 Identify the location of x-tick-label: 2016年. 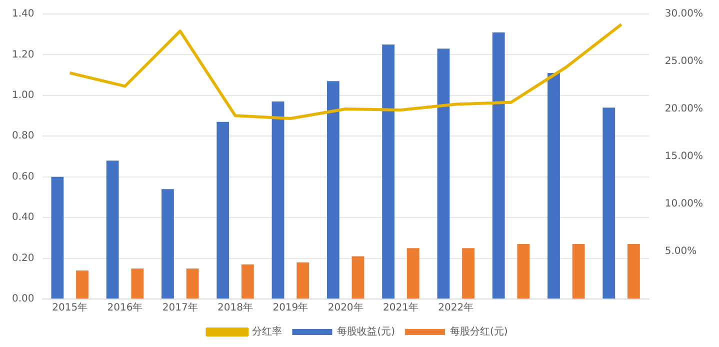
(125, 308).